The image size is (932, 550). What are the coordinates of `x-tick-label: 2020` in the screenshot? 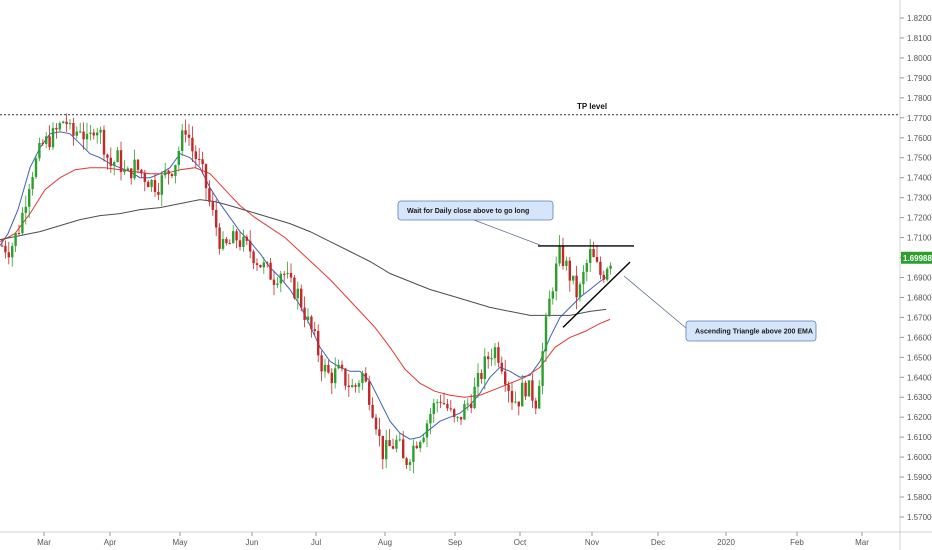 It's located at (726, 542).